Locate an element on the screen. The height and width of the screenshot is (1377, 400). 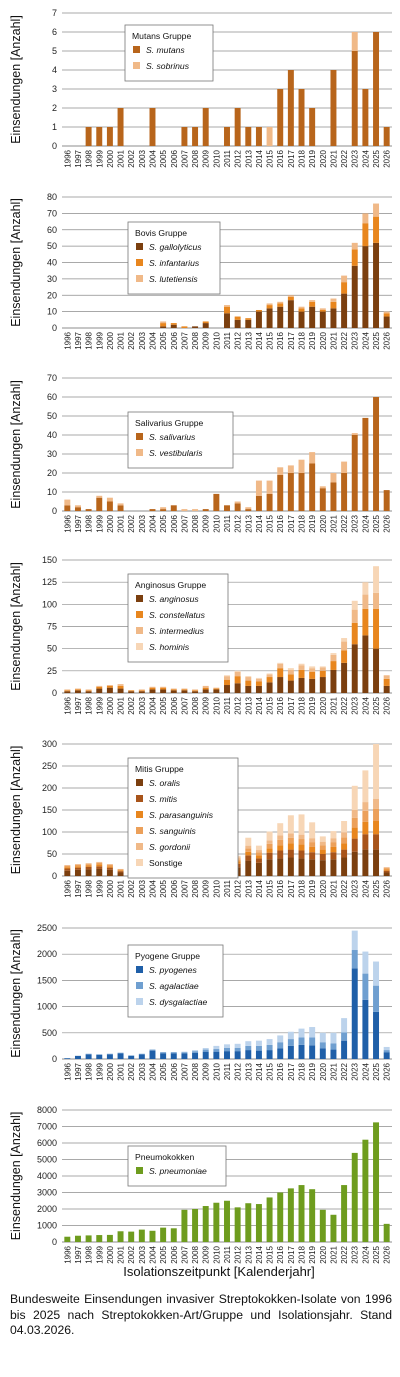
y-tick-label: 50 is located at coordinates (52, 649).